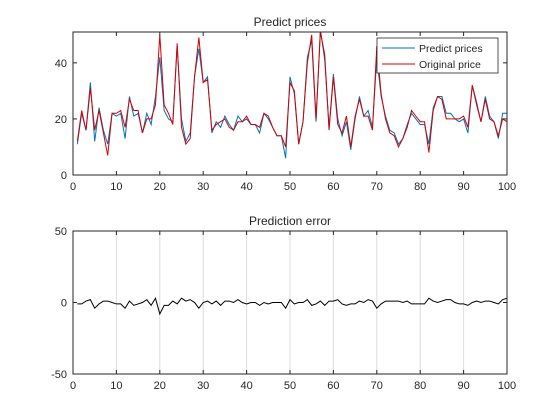 The image size is (560, 420). What do you see at coordinates (420, 386) in the screenshot?
I see `prediction-error-x-tick-label-80: 80` at bounding box center [420, 386].